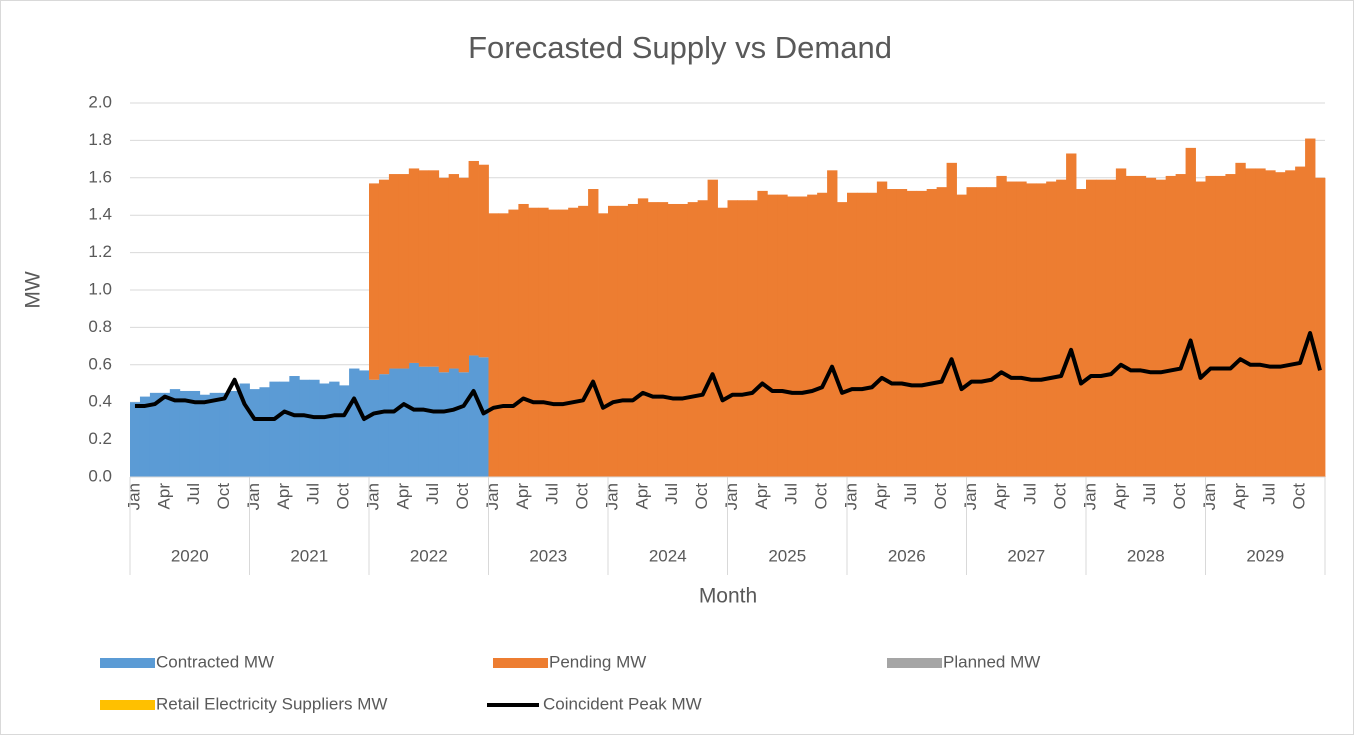 The image size is (1354, 735). I want to click on y-tick-label: 1.8, so click(100, 139).